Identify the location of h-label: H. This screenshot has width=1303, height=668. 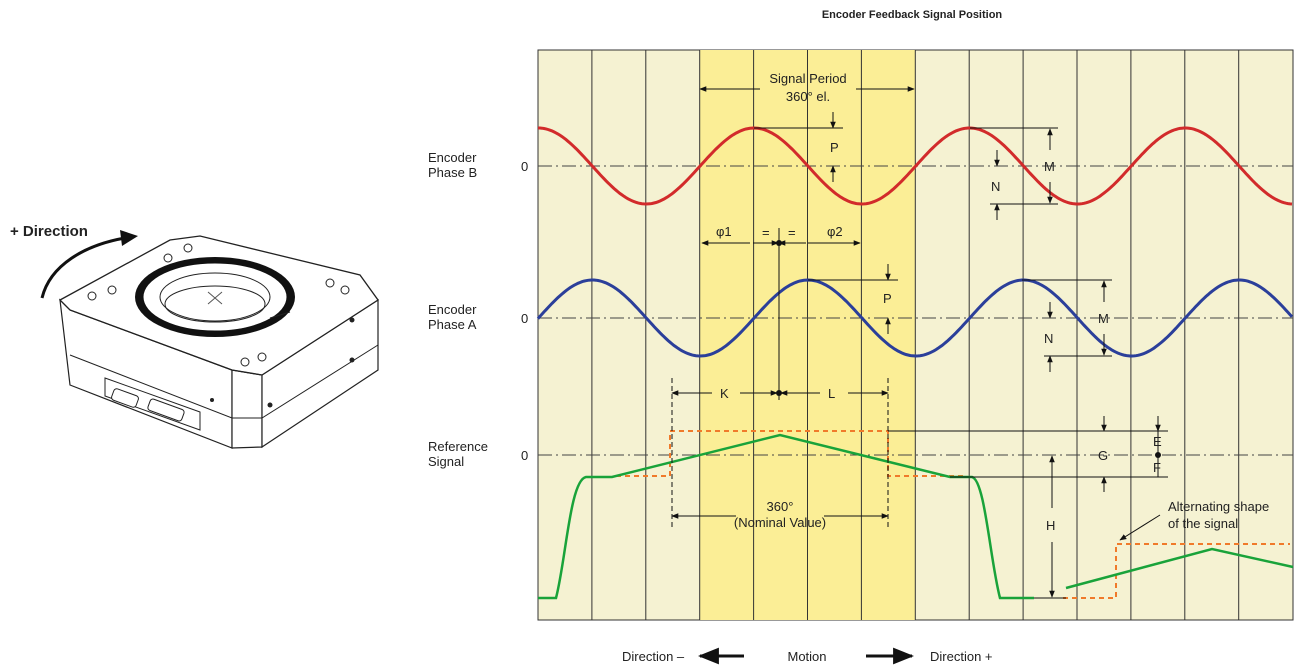
(1050, 525).